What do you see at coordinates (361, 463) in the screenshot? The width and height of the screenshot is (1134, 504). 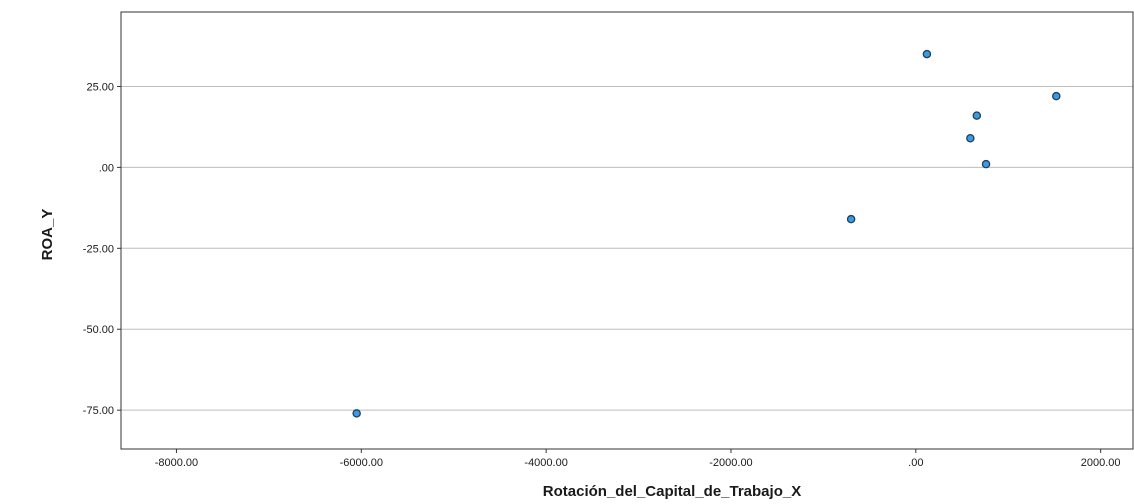 I see `x-tick-label: -6000.00` at bounding box center [361, 463].